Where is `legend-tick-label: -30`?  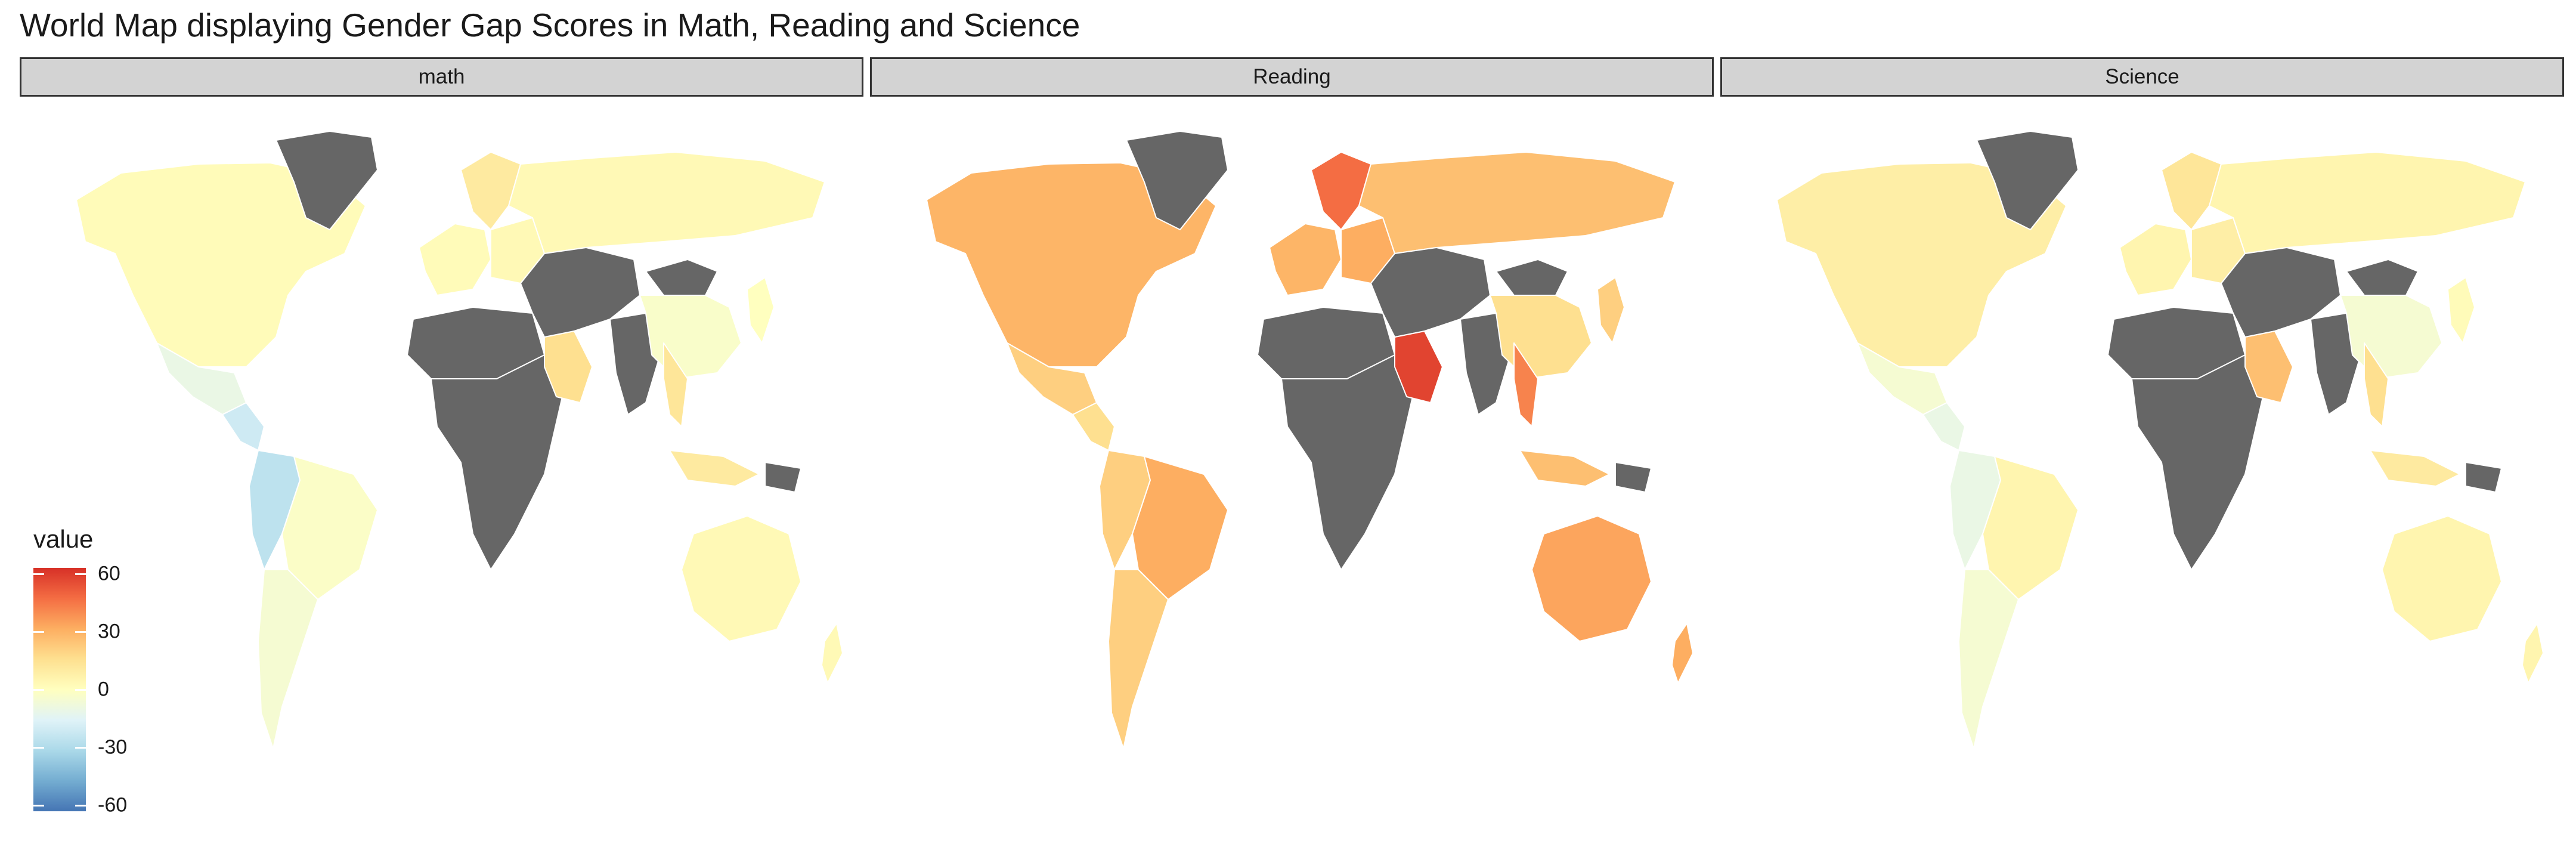
legend-tick-label: -30 is located at coordinates (113, 747).